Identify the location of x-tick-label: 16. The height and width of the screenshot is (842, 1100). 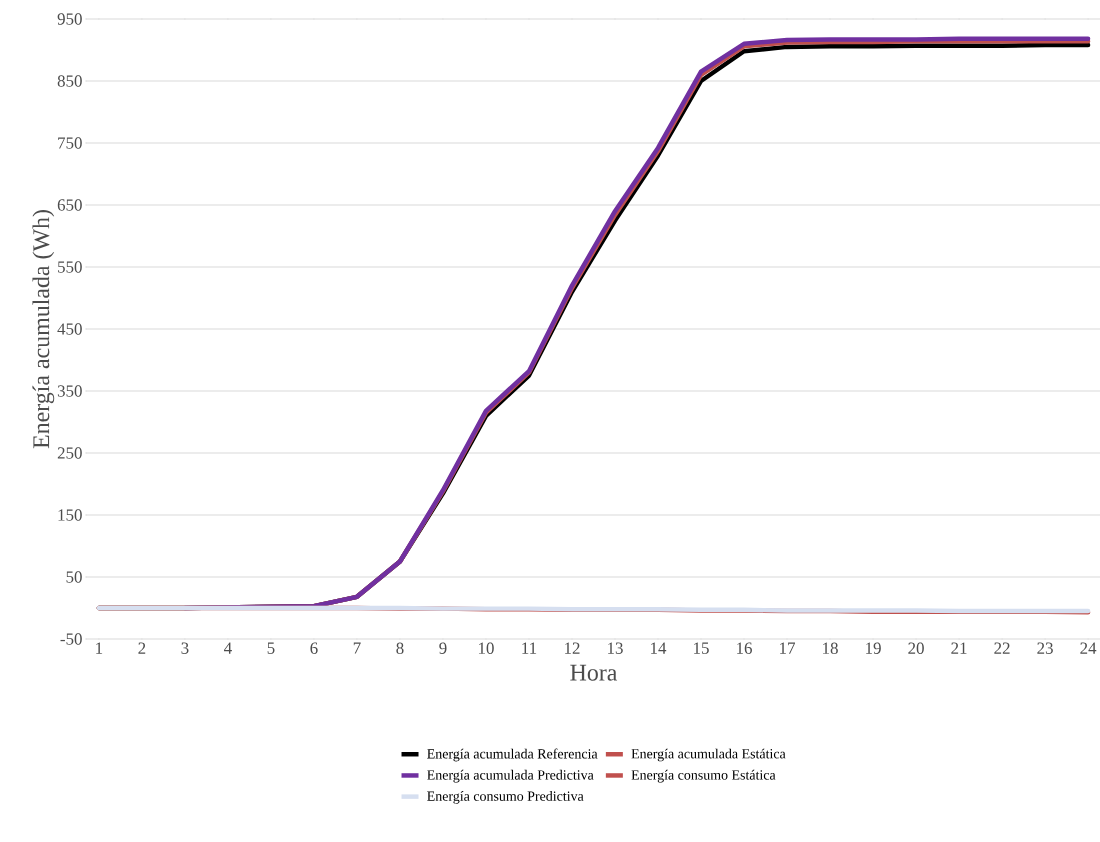
(744, 648).